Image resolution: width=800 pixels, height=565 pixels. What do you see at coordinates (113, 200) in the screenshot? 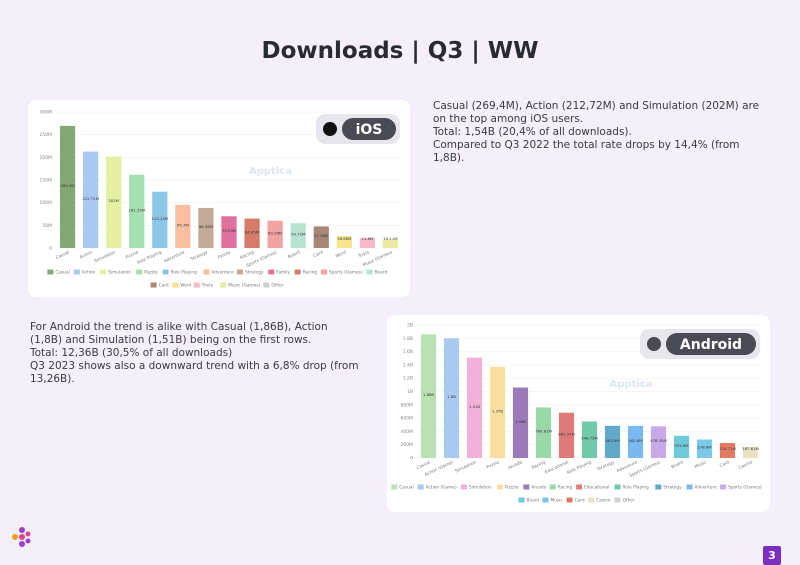
I see `value-label: 202M` at bounding box center [113, 200].